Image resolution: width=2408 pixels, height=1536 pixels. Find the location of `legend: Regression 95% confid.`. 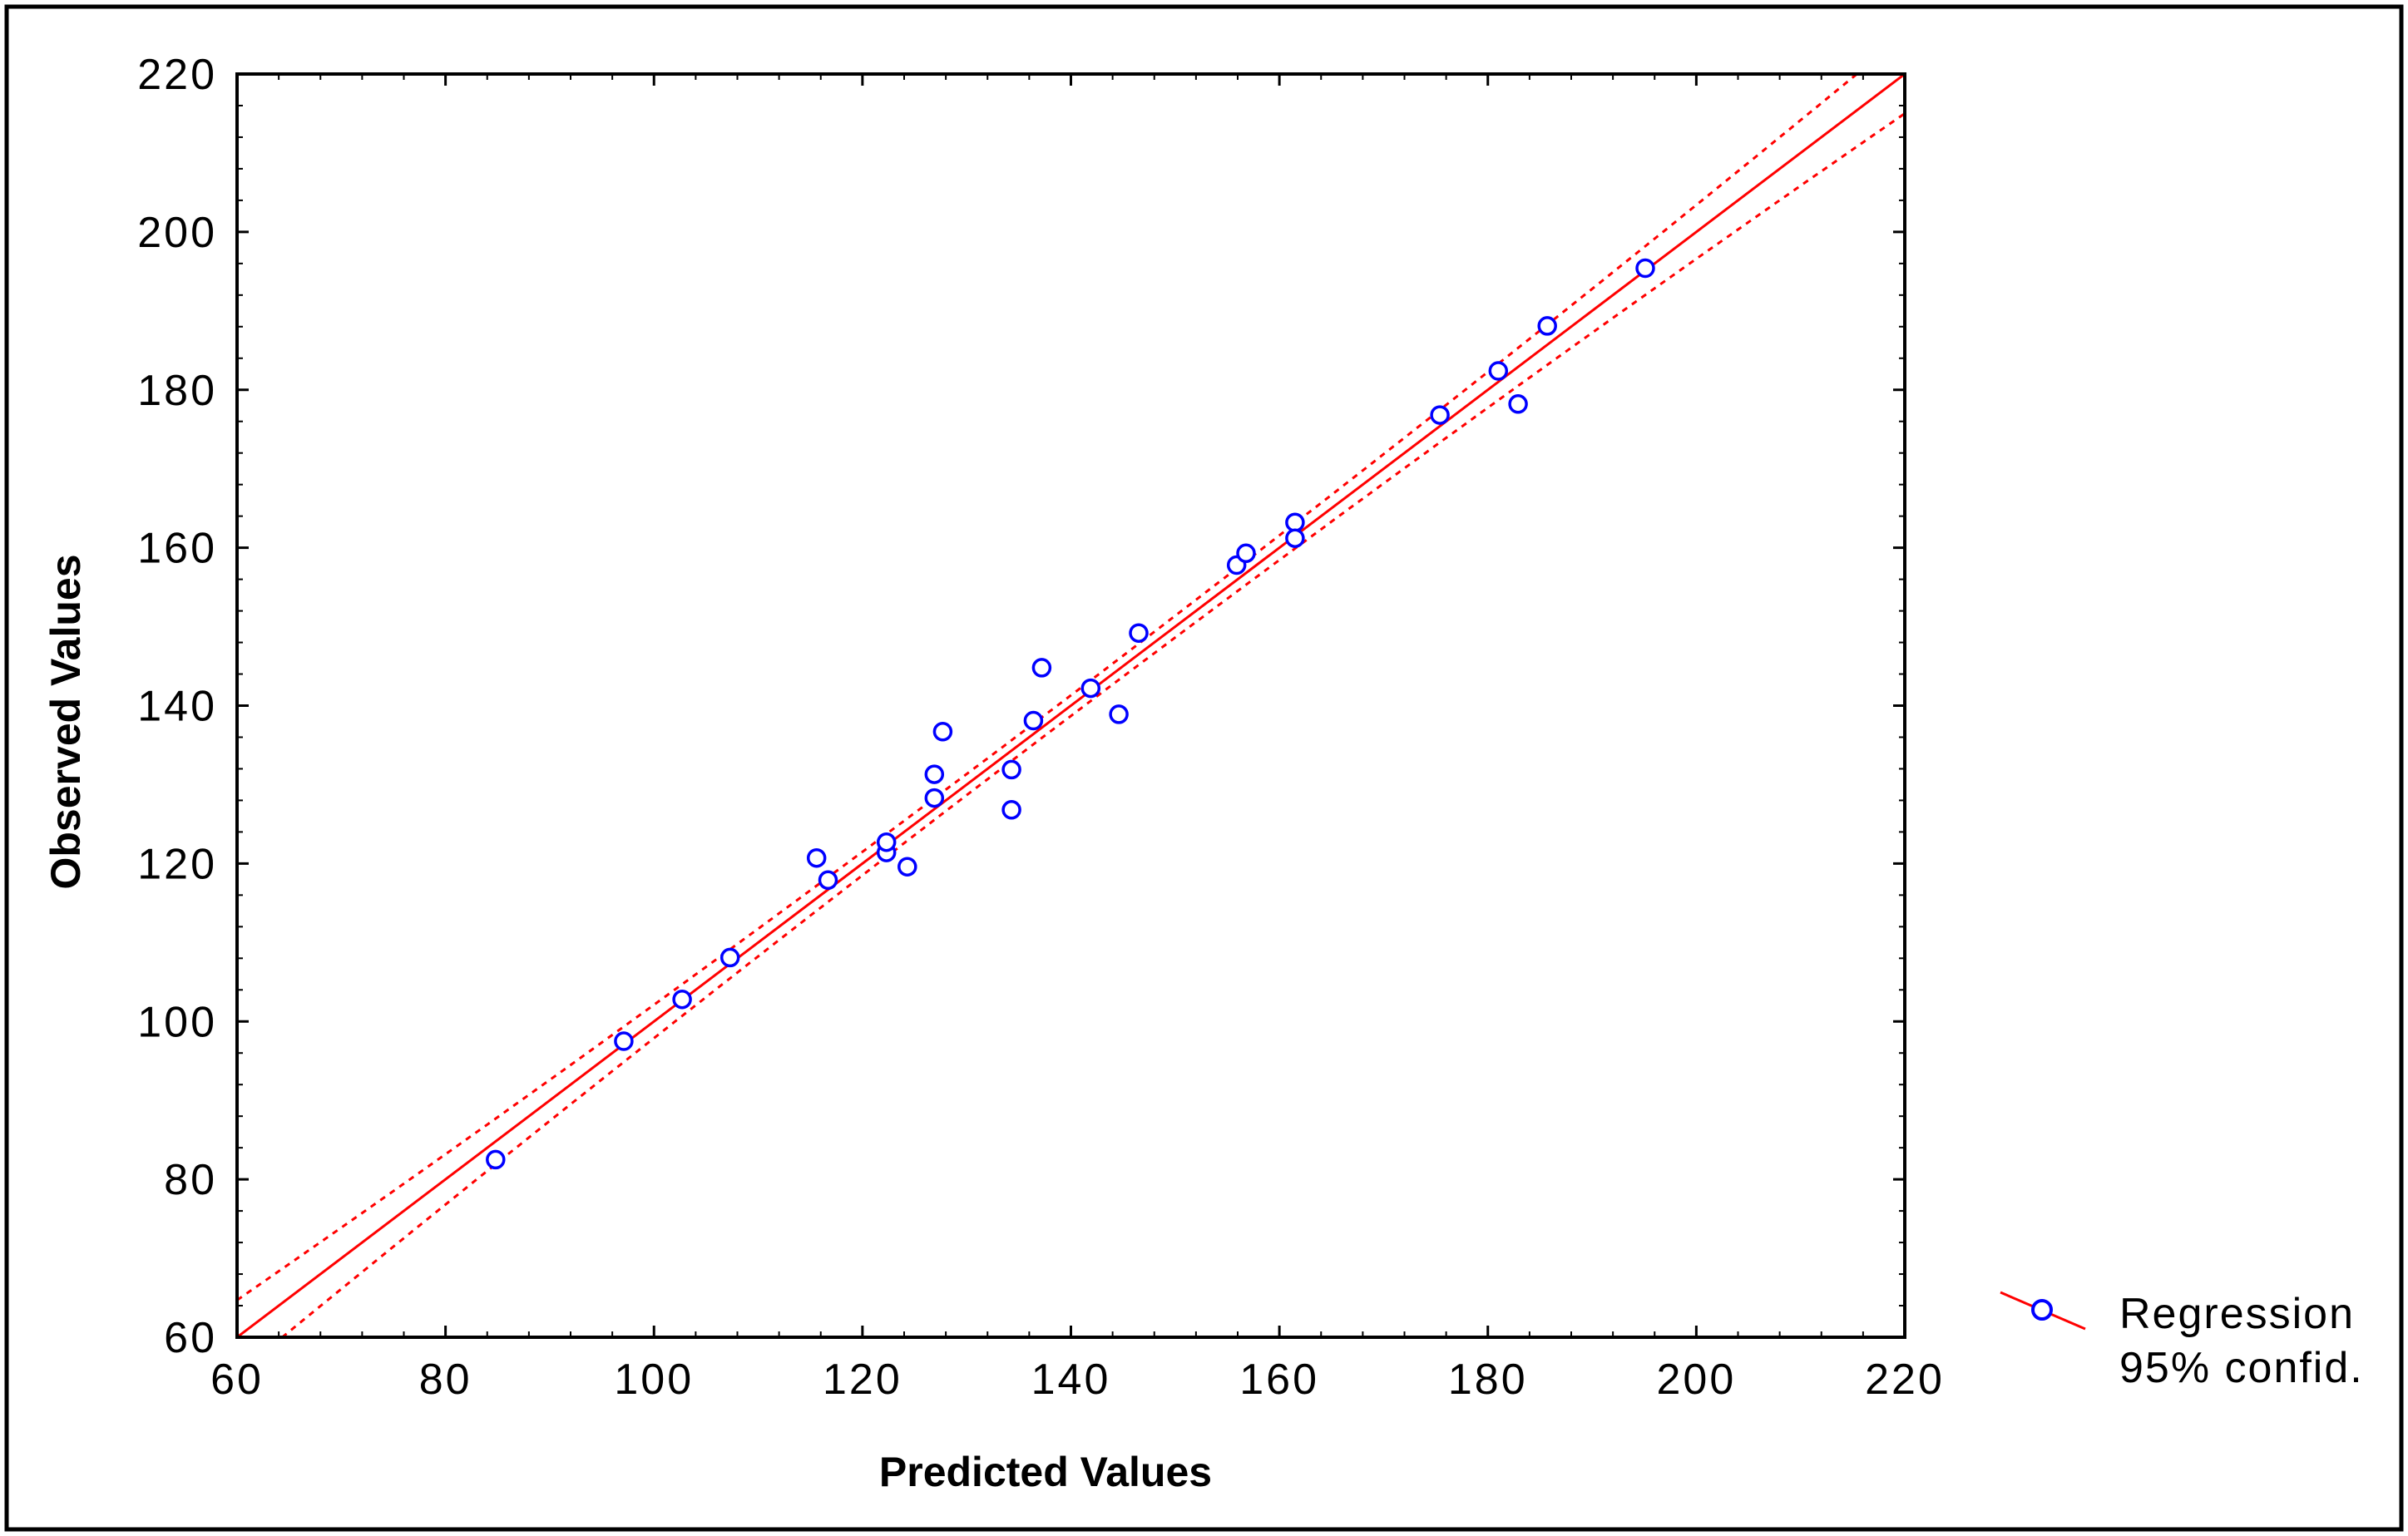

legend: Regression 95% confid. is located at coordinates (2182, 1341).